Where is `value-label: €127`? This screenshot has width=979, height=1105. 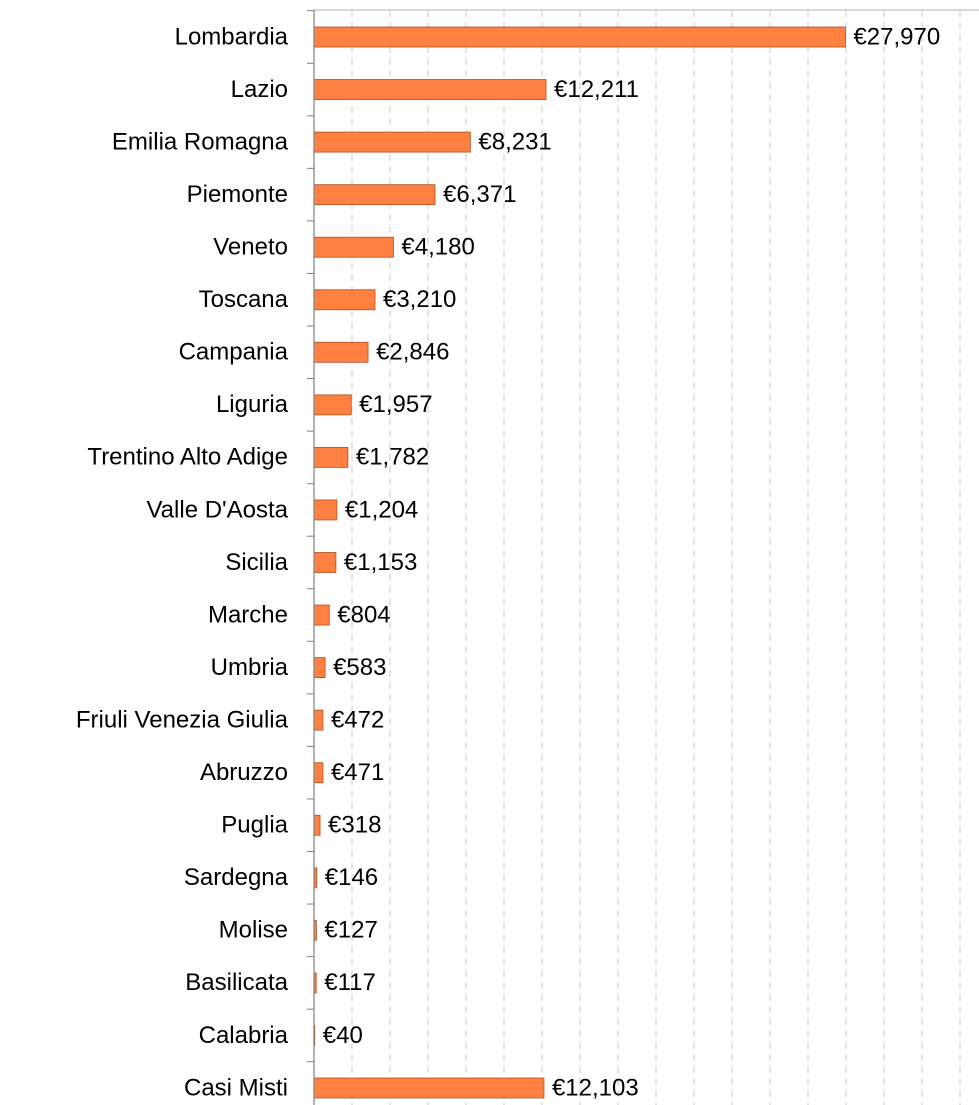 value-label: €127 is located at coordinates (350, 930).